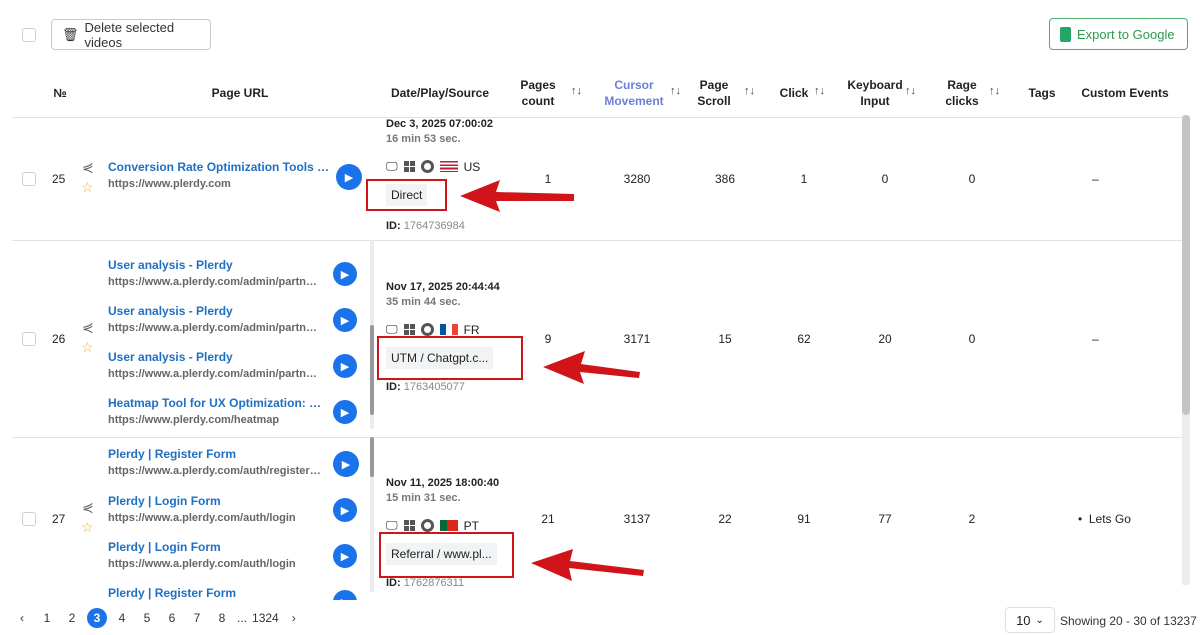 Image resolution: width=1200 pixels, height=635 pixels. What do you see at coordinates (885, 338) in the screenshot?
I see `keyboard-value: 20` at bounding box center [885, 338].